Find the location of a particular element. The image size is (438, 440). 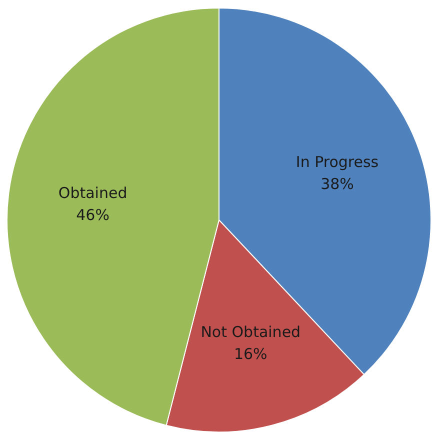

data-label: 46% is located at coordinates (93, 215).